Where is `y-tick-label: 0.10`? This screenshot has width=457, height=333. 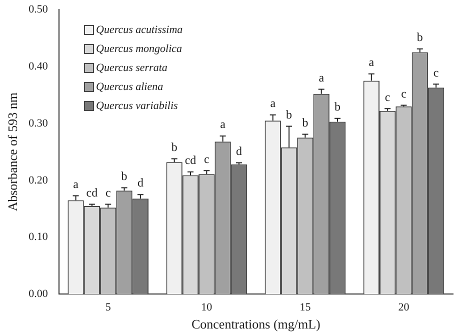
y-tick-label: 0.10 is located at coordinates (38, 237).